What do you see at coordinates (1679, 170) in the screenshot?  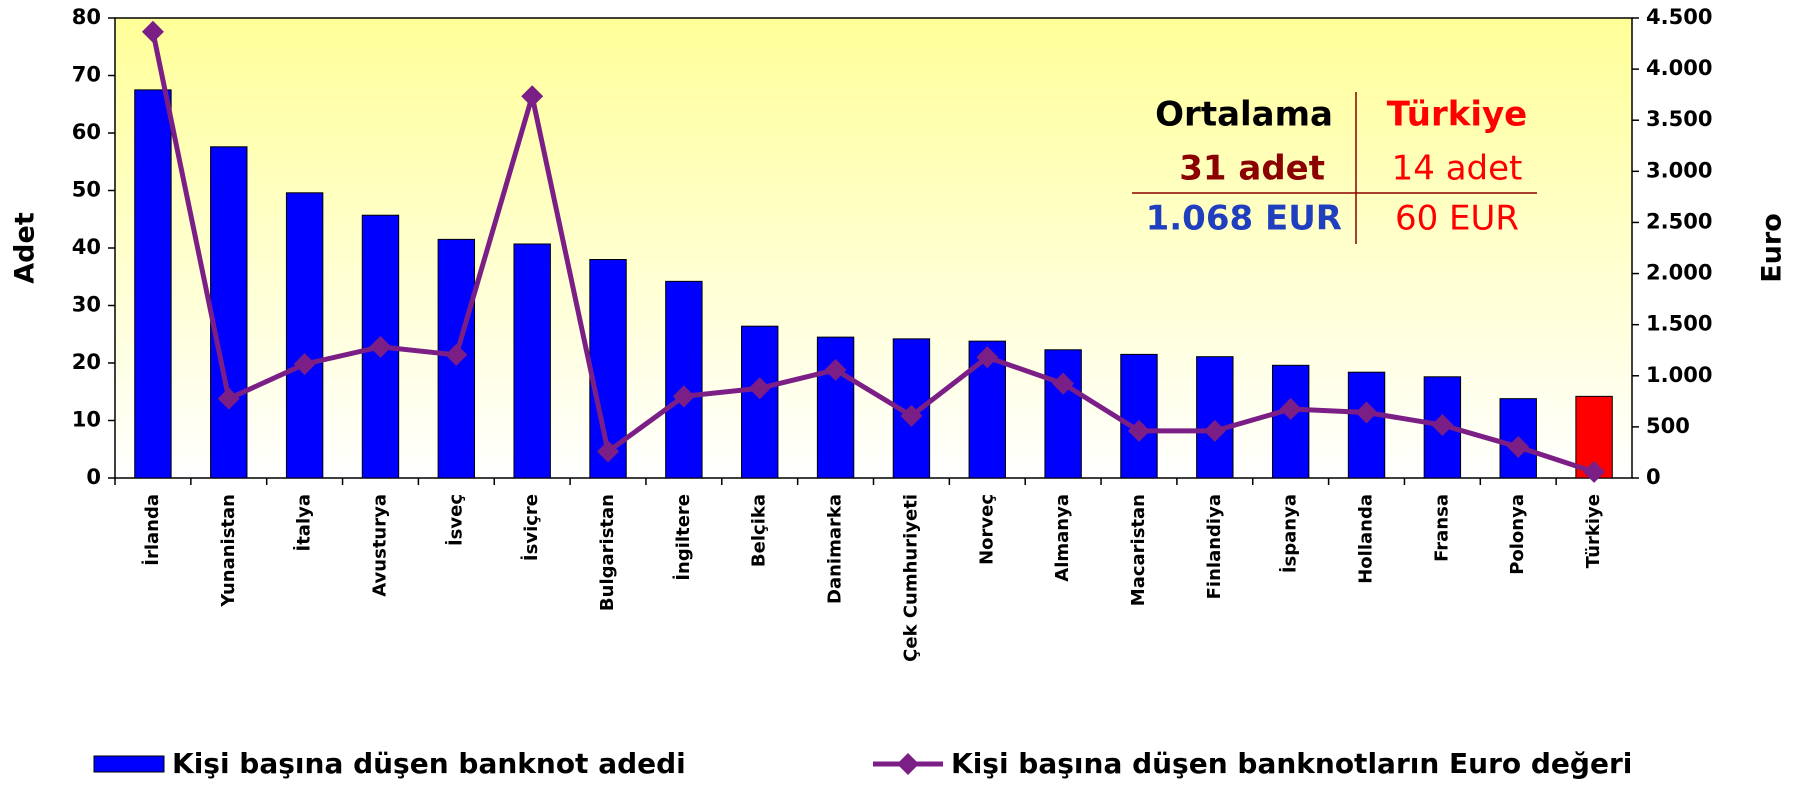 I see `y2-tick-label: 3.000` at bounding box center [1679, 170].